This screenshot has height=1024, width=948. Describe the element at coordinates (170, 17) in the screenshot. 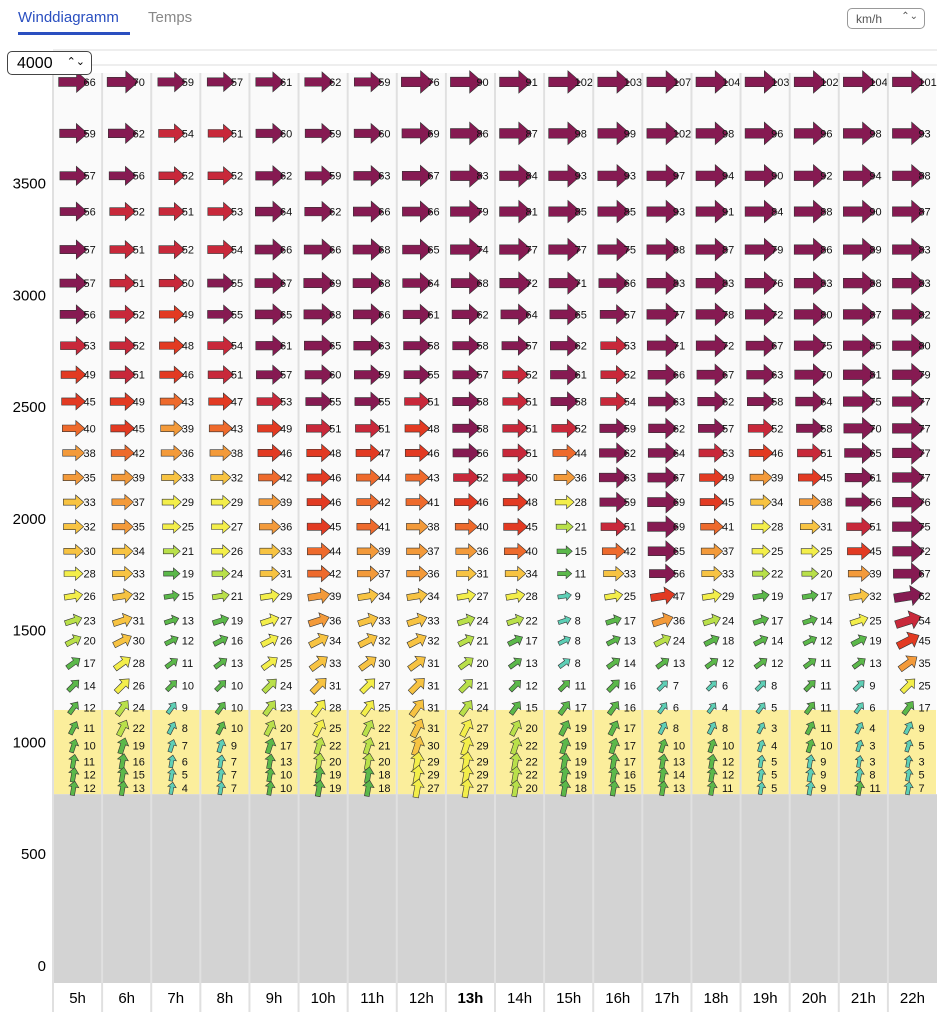

I see `tab-temps: Temps` at that location.